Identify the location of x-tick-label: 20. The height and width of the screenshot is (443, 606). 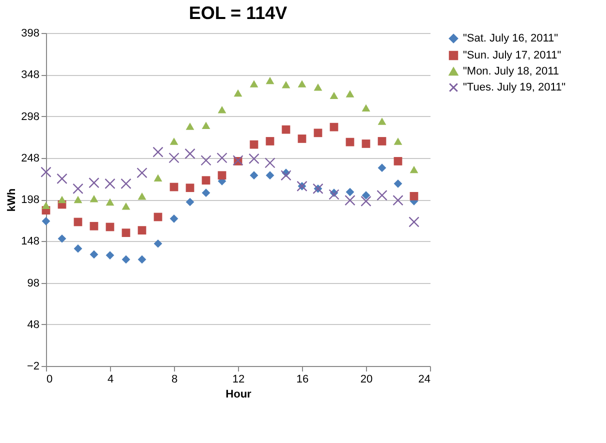
(366, 380).